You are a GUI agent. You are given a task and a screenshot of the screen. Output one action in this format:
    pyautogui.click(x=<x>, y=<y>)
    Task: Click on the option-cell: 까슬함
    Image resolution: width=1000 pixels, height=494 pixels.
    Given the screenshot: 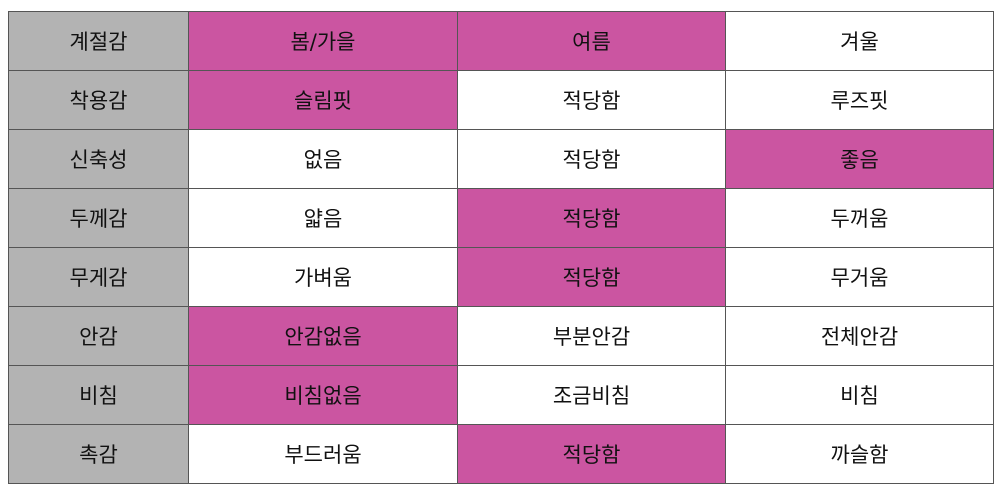 What is the action you would take?
    pyautogui.click(x=859, y=454)
    